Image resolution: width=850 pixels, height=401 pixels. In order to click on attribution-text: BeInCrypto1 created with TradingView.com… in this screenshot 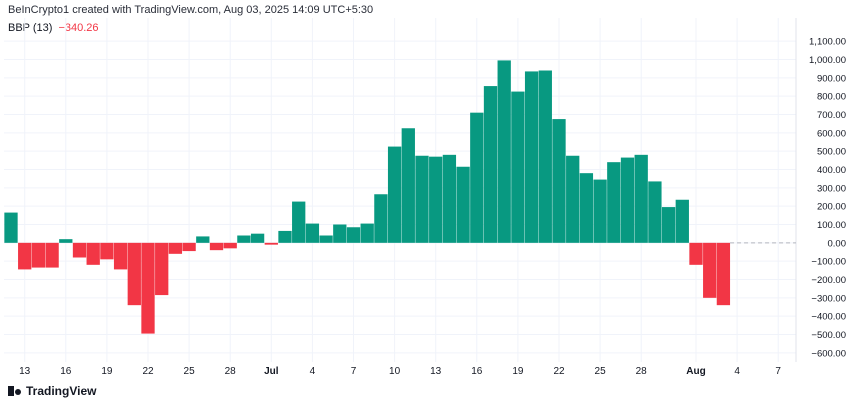, I will do `click(191, 10)`.